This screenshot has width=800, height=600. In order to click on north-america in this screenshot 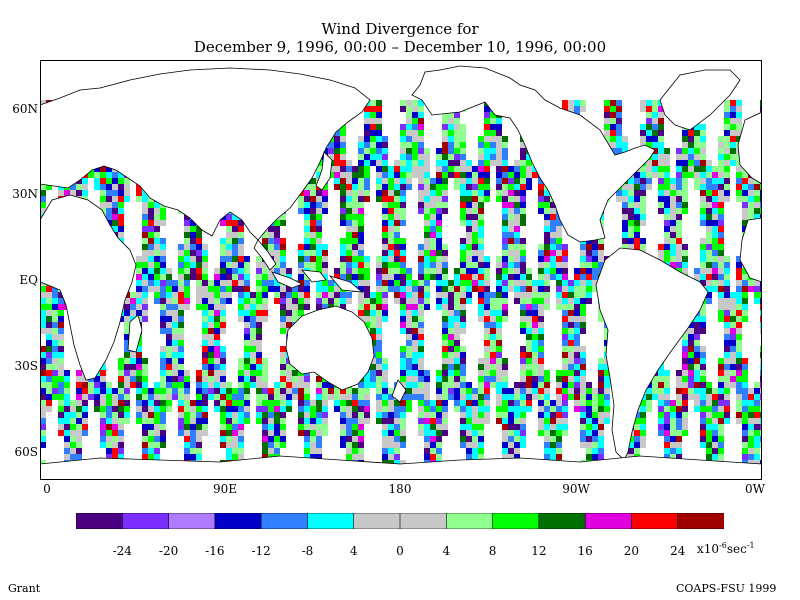, I will do `click(533, 154)`.